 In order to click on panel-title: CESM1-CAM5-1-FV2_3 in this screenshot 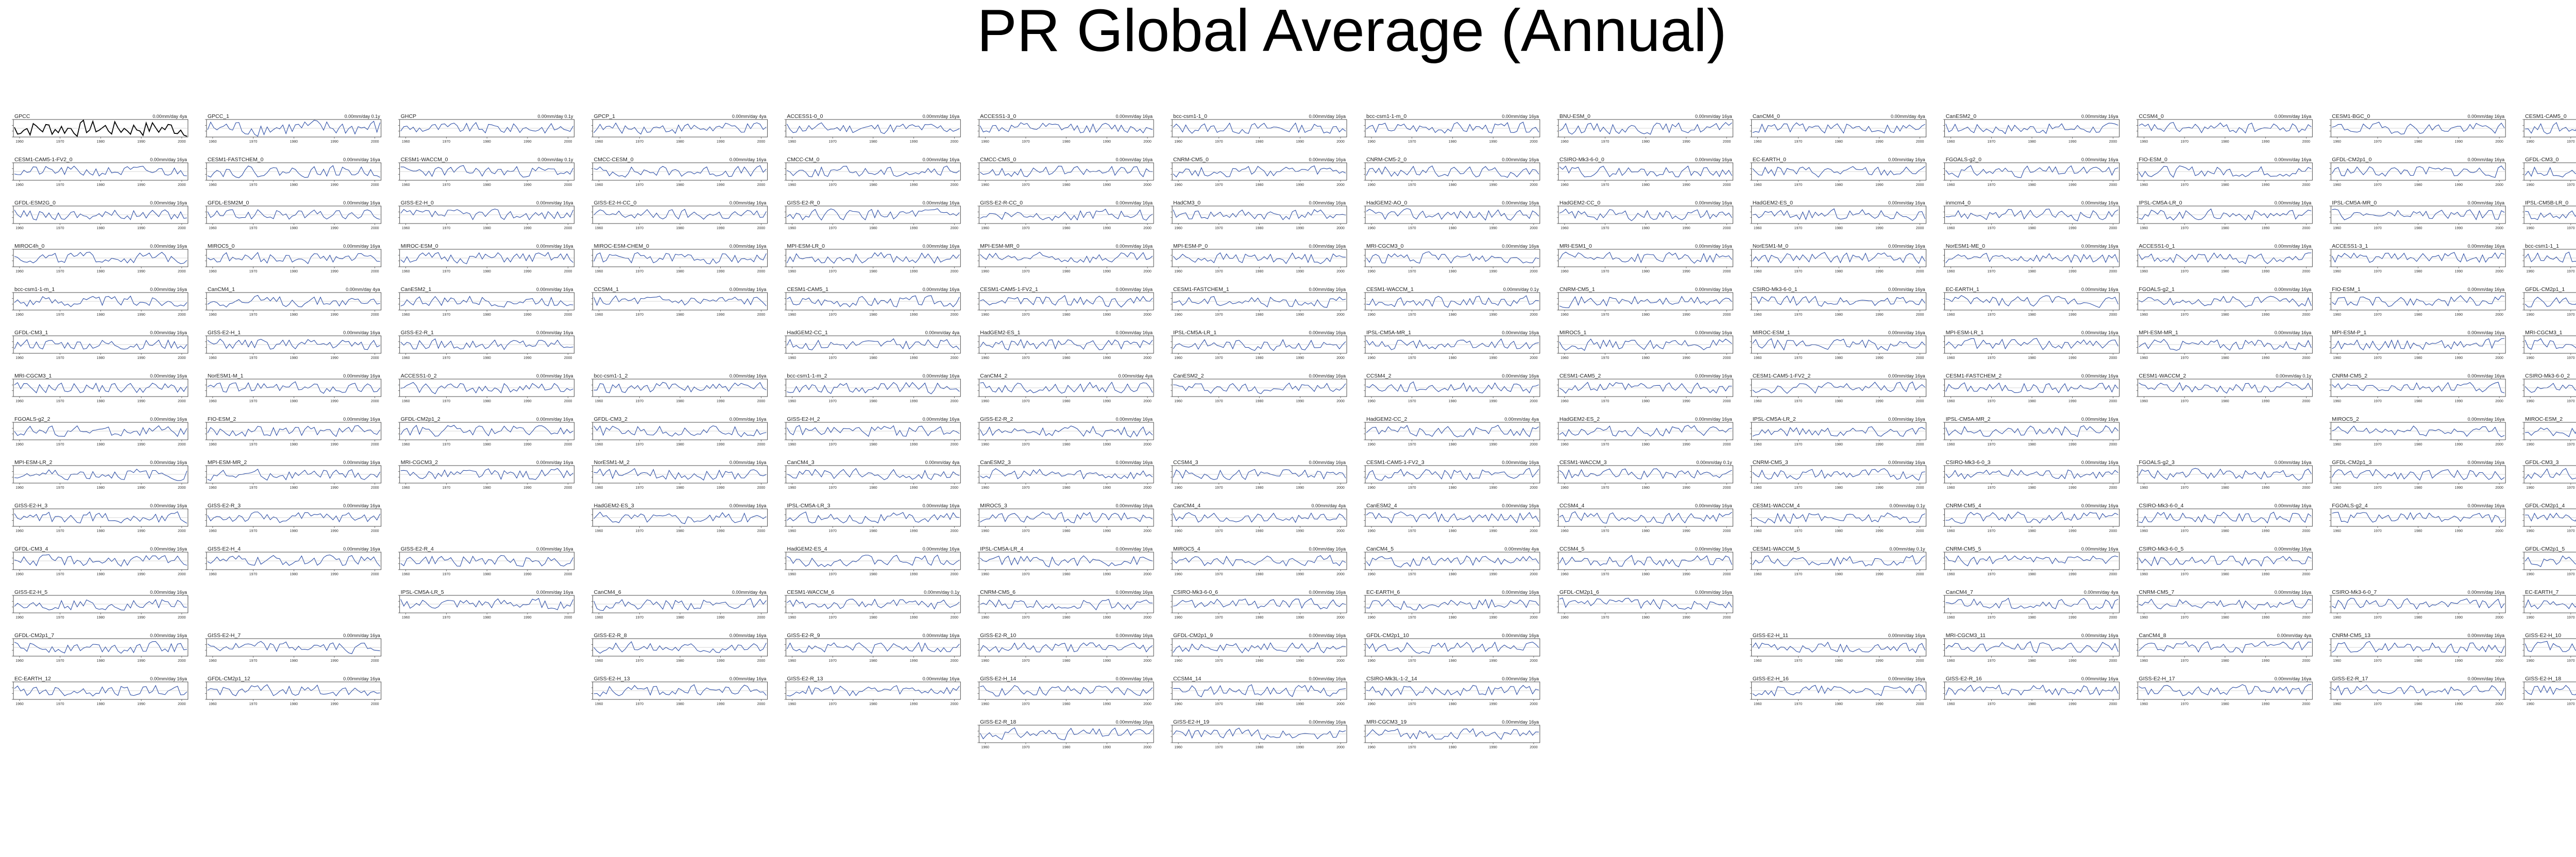, I will do `click(1395, 462)`.